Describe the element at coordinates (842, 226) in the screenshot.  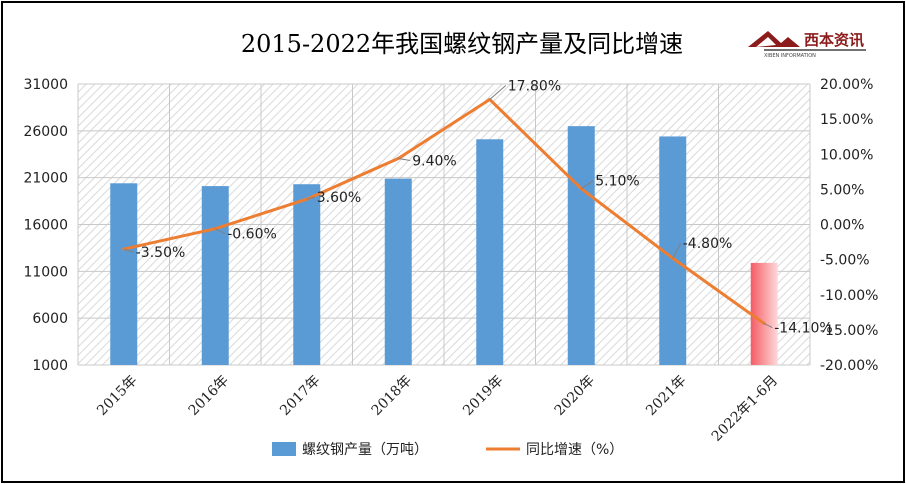
I see `right-axis-tick-label: 0.00%` at that location.